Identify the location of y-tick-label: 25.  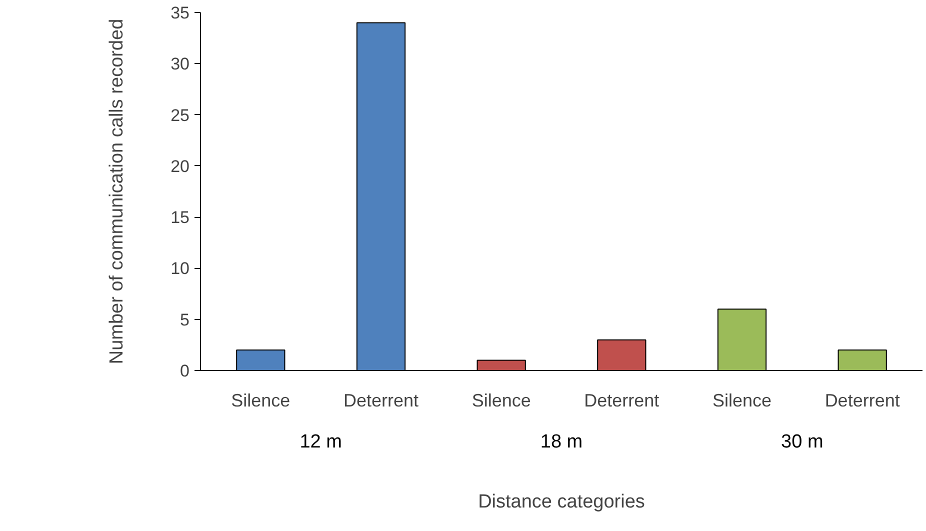
(180, 115).